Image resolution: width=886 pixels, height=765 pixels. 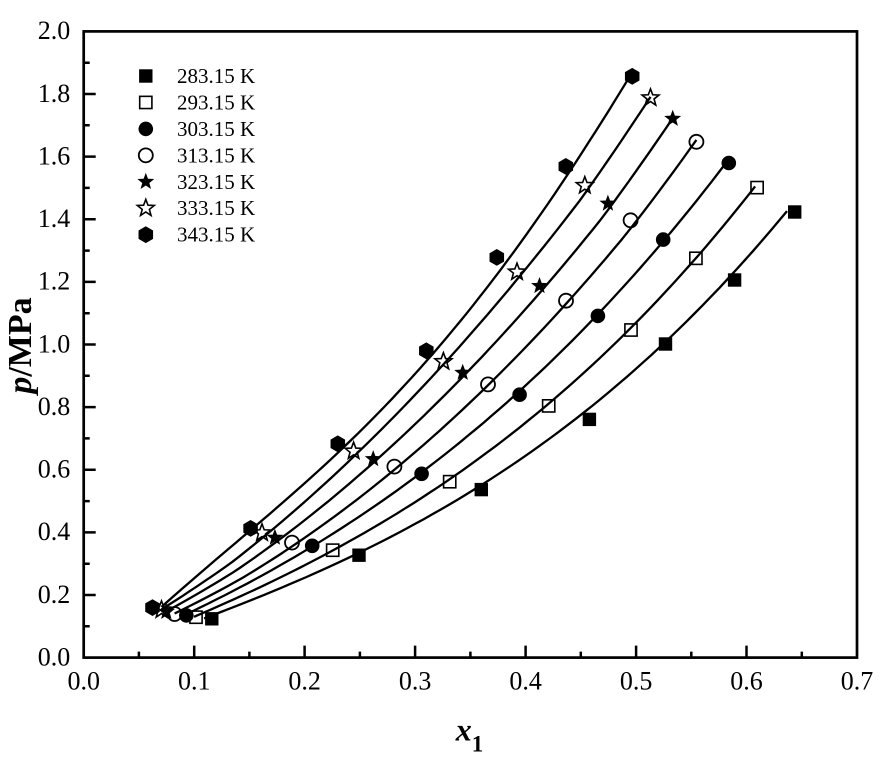 I want to click on svg-text: 1.8, so click(x=54, y=93).